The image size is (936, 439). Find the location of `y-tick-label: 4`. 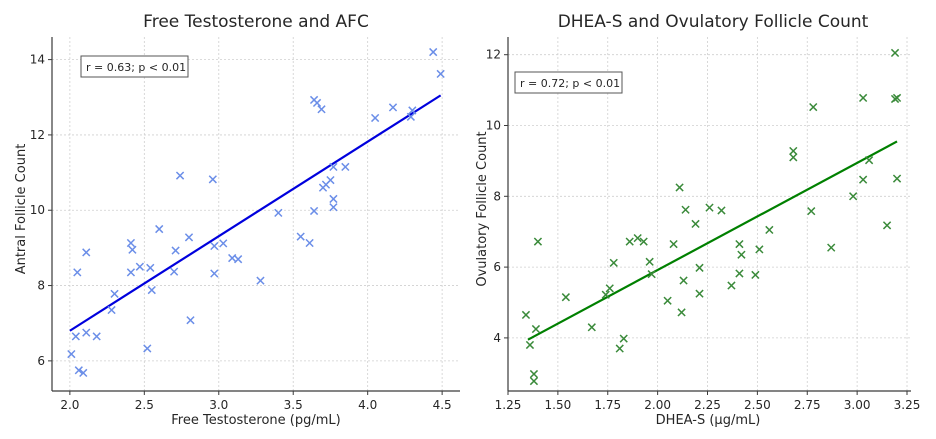

y-tick-label: 4 is located at coordinates (497, 338).